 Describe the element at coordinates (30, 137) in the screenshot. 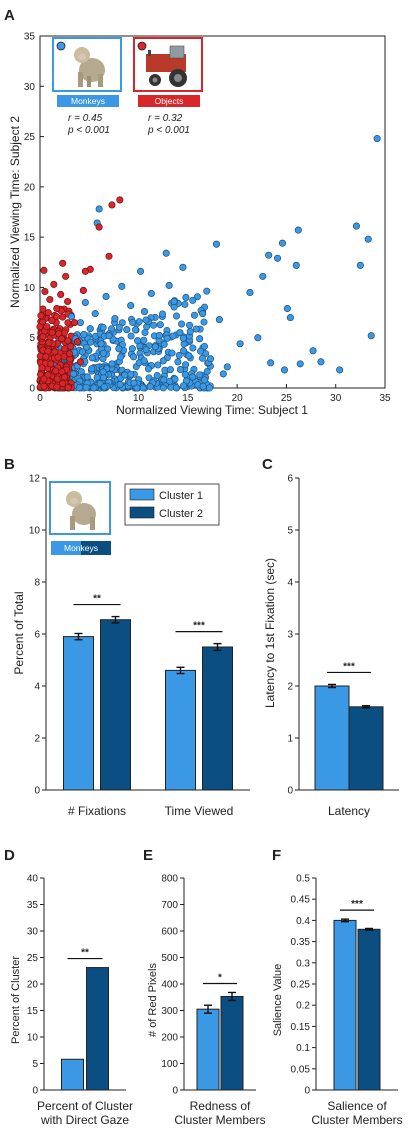

I see `panel-a-ytick-label: 25` at that location.